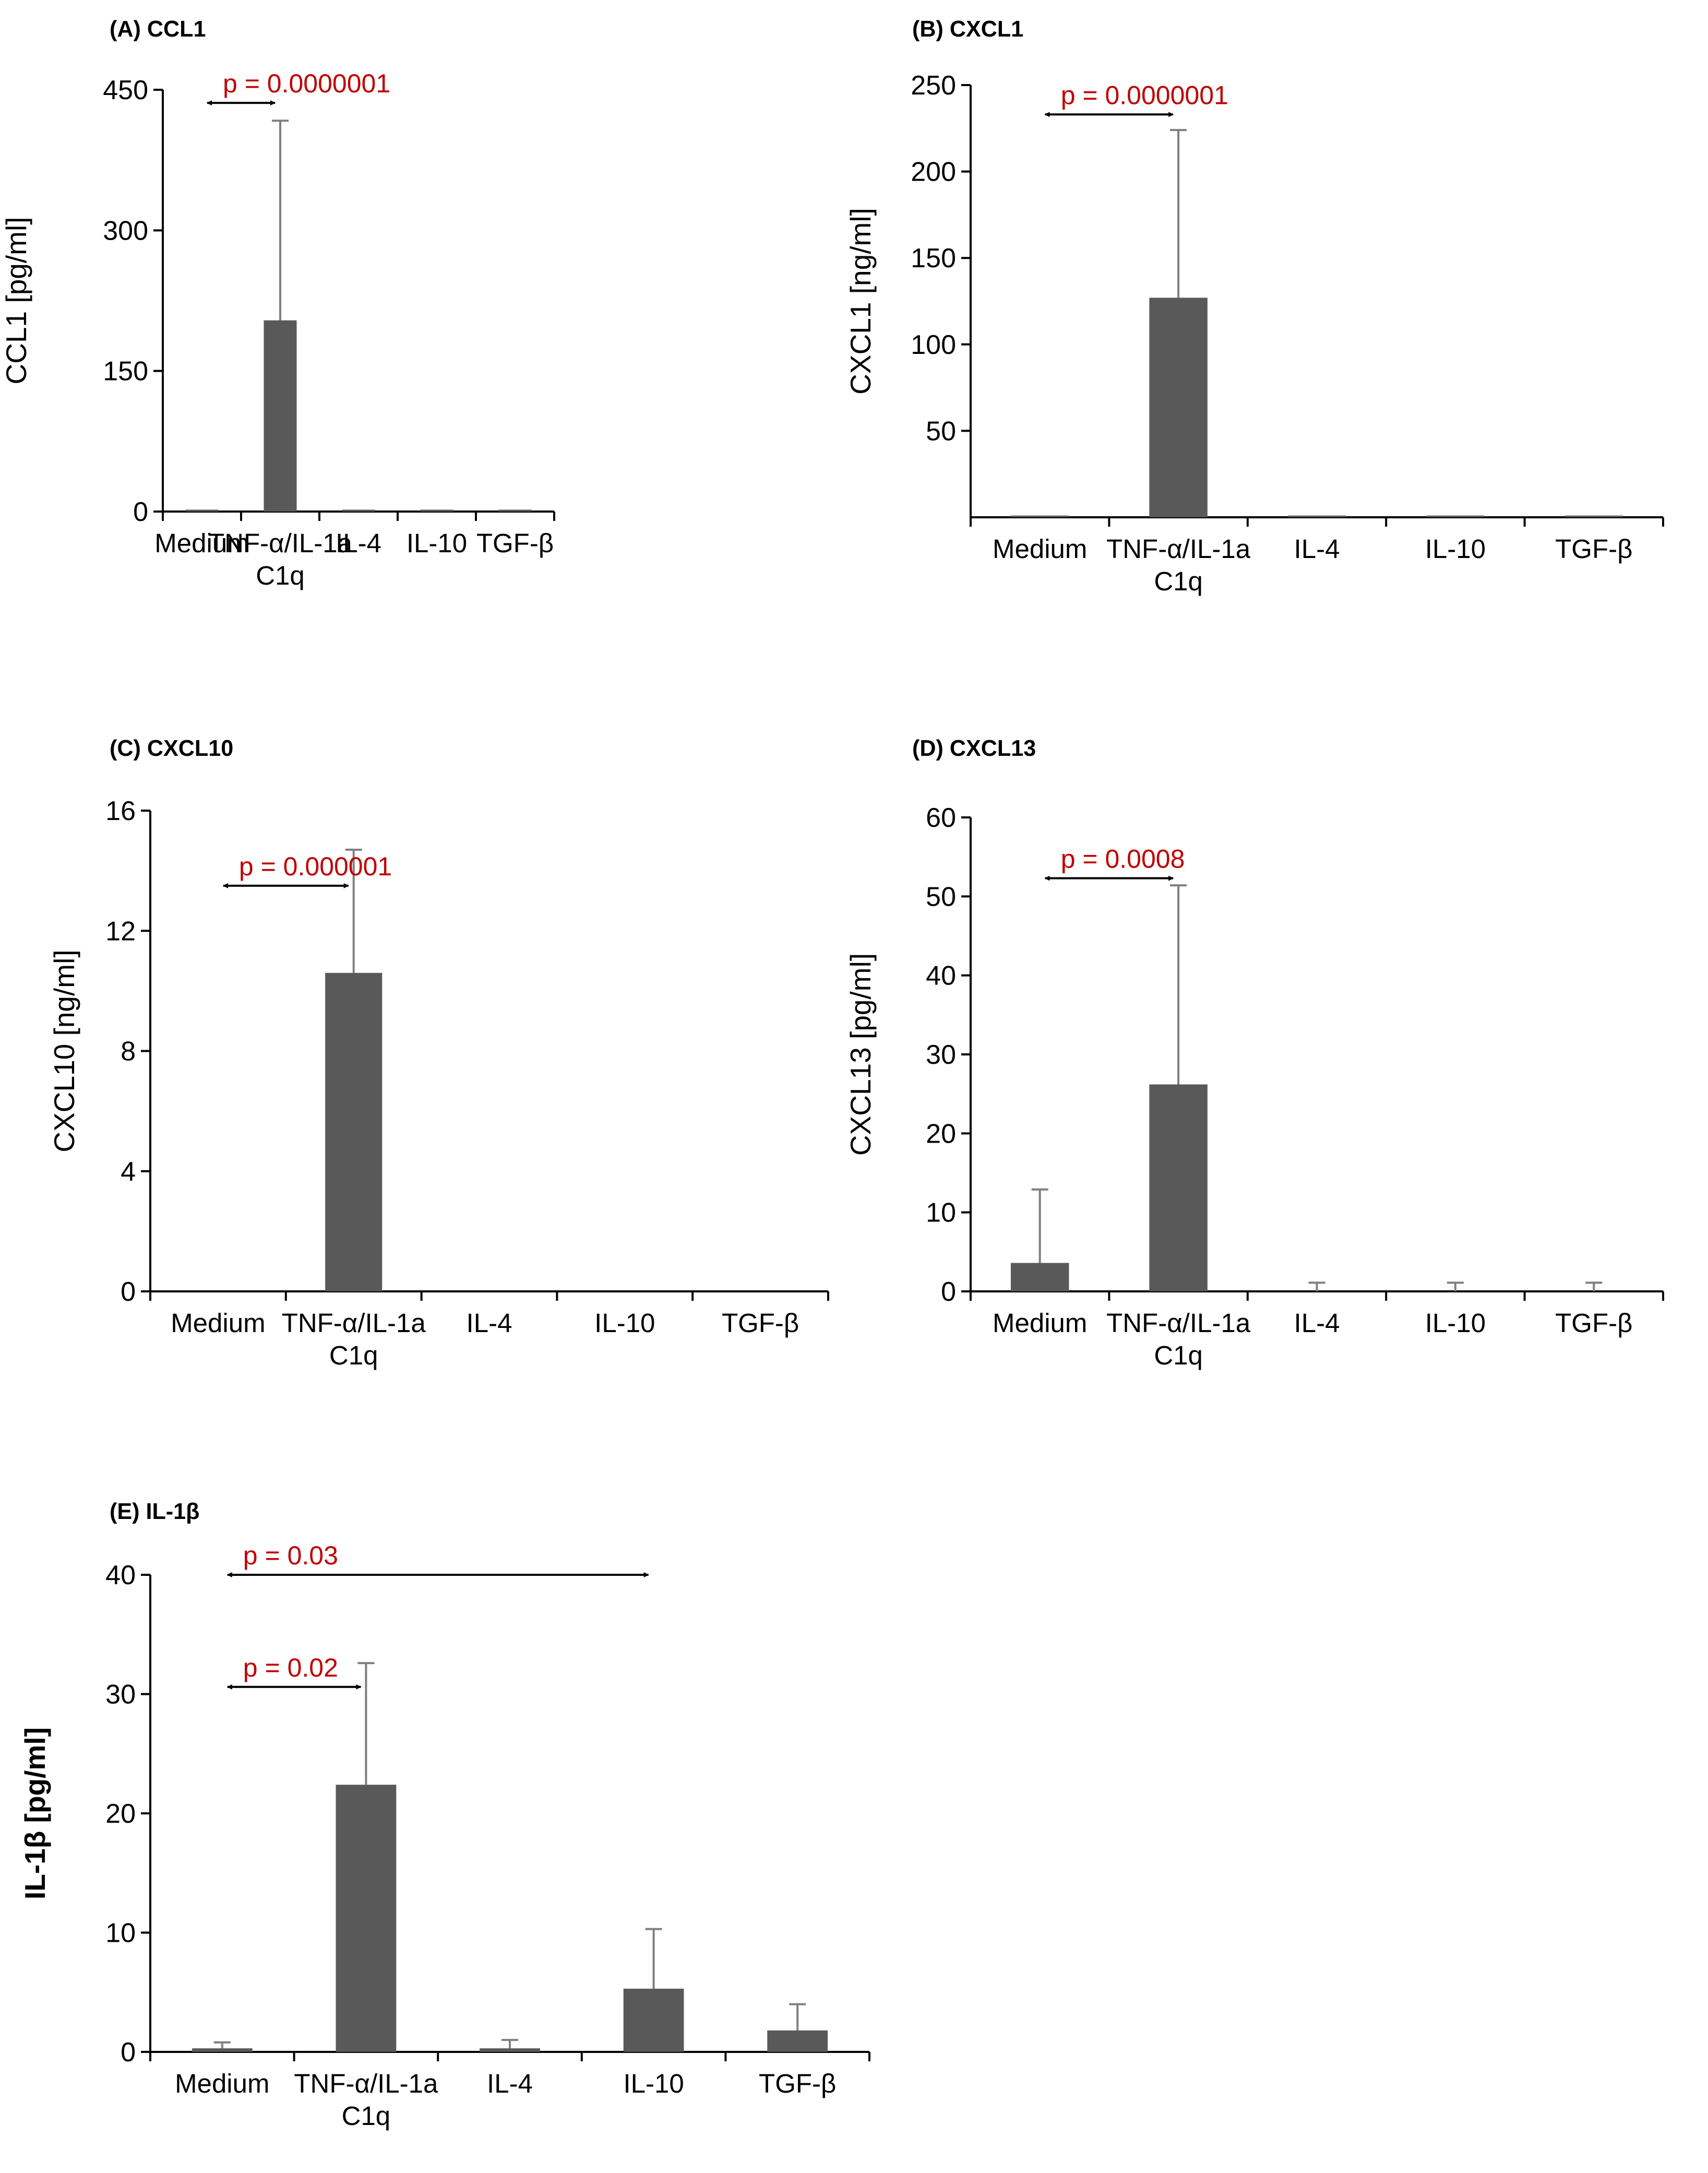  I want to click on p-value-label-0: p = 0.000001, so click(315, 866).